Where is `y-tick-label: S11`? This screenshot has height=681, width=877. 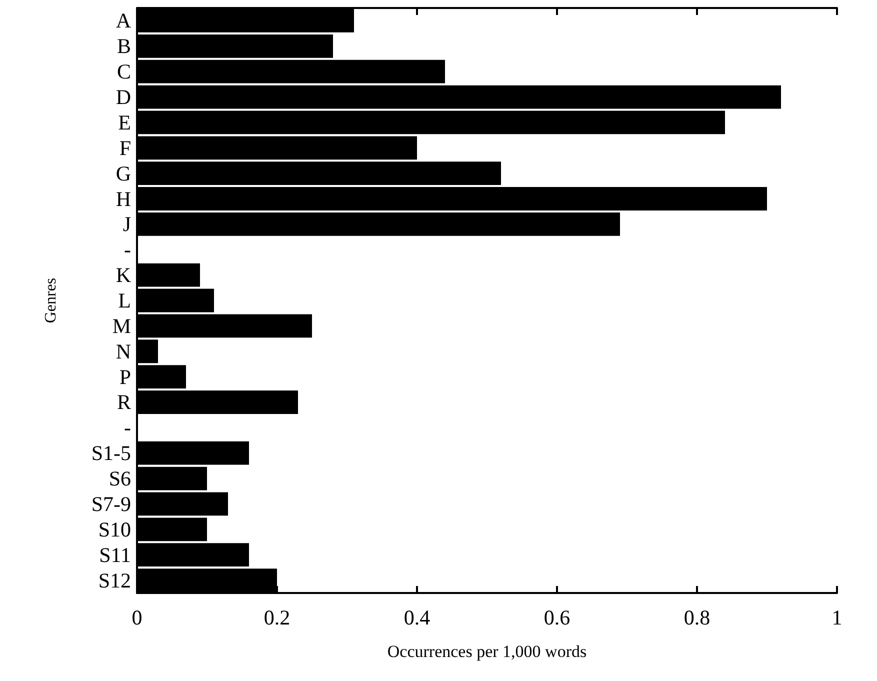 y-tick-label: S11 is located at coordinates (115, 554).